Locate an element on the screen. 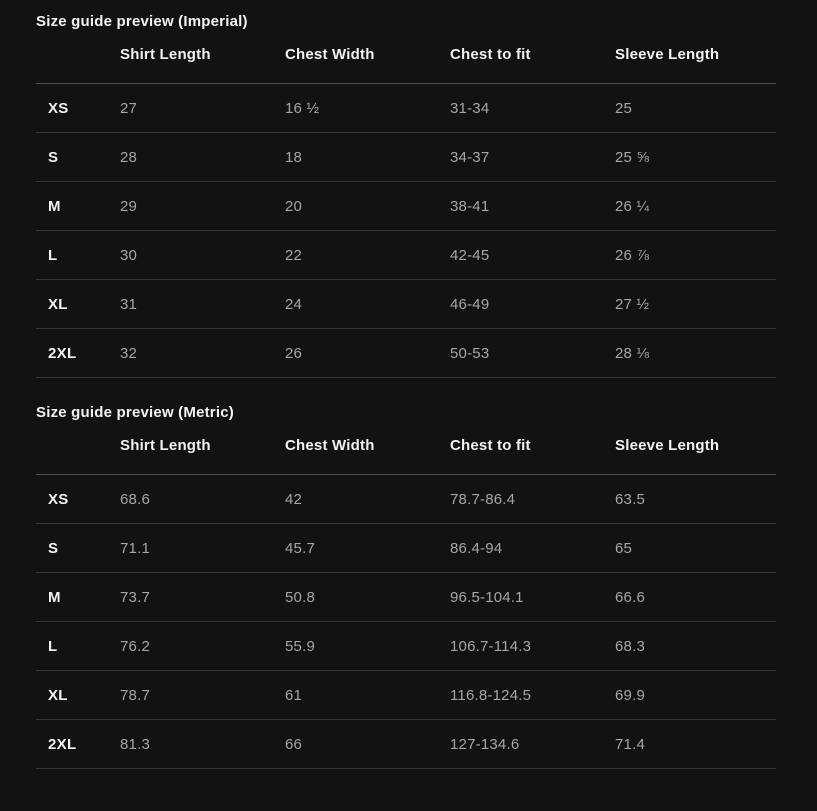  size-value: 28 is located at coordinates (129, 157).